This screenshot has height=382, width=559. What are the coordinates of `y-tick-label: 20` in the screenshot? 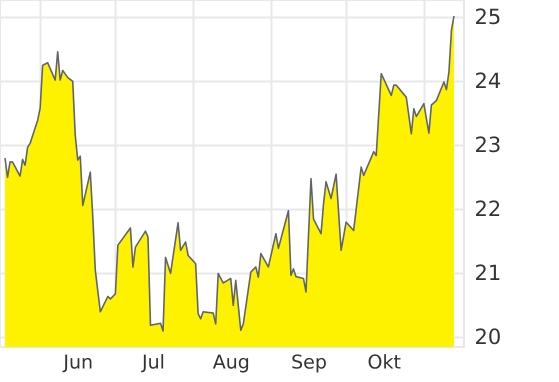 It's located at (488, 336).